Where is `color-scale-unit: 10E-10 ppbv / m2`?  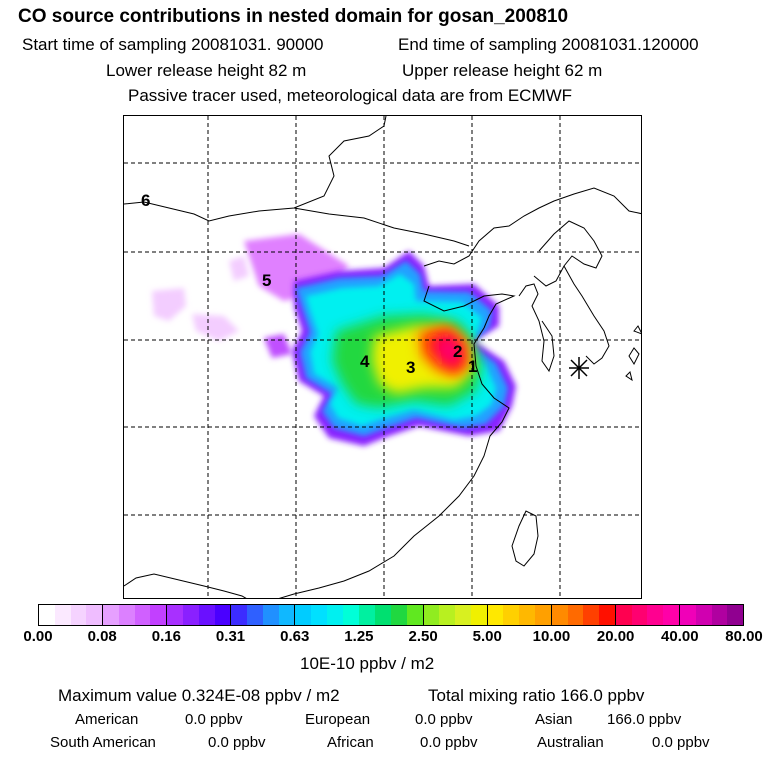
color-scale-unit: 10E-10 ppbv / m2 is located at coordinates (367, 663).